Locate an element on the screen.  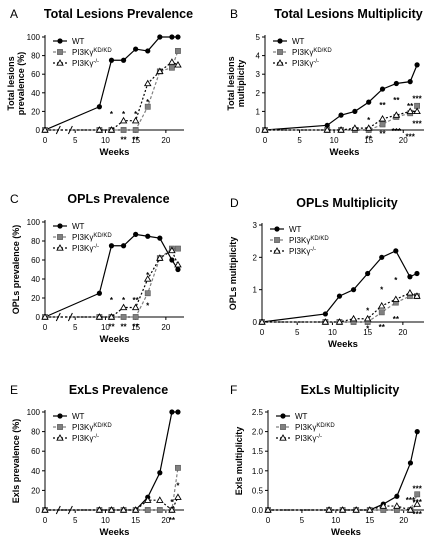
panel-letter: D is located at coordinates (234, 203).